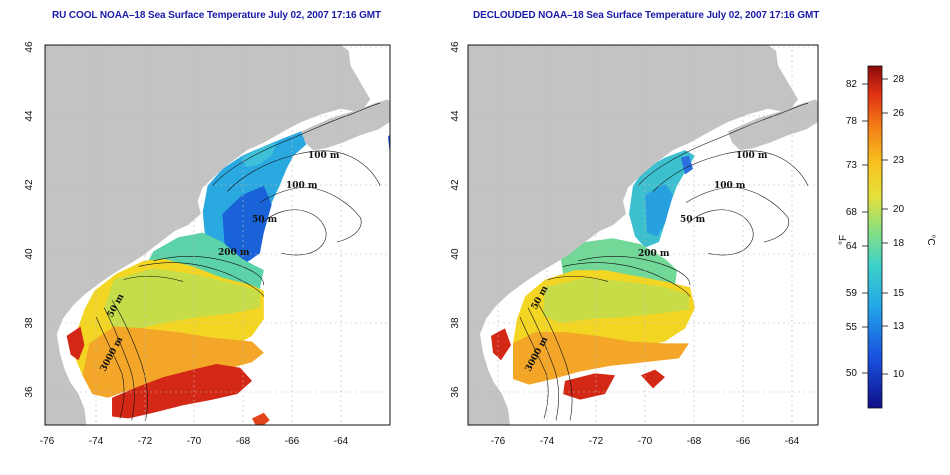 The image size is (950, 475). I want to click on f-tick: 50, so click(852, 373).